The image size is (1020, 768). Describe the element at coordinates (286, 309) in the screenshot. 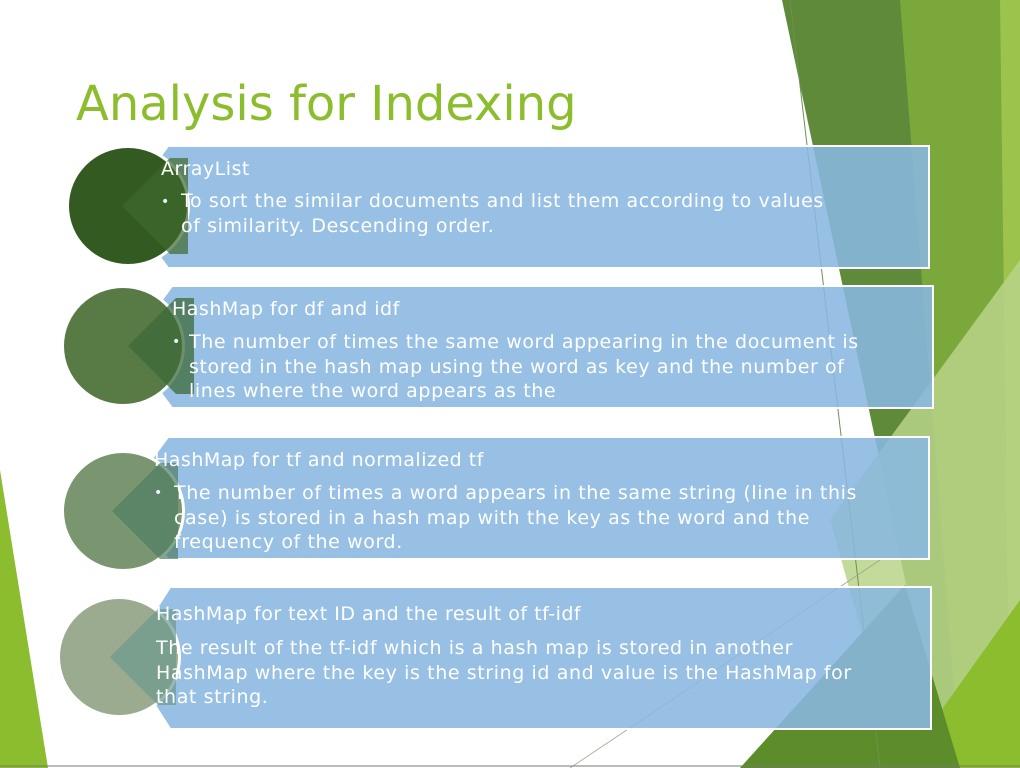

I see `item-heading-2: HashMap for df and idf` at that location.